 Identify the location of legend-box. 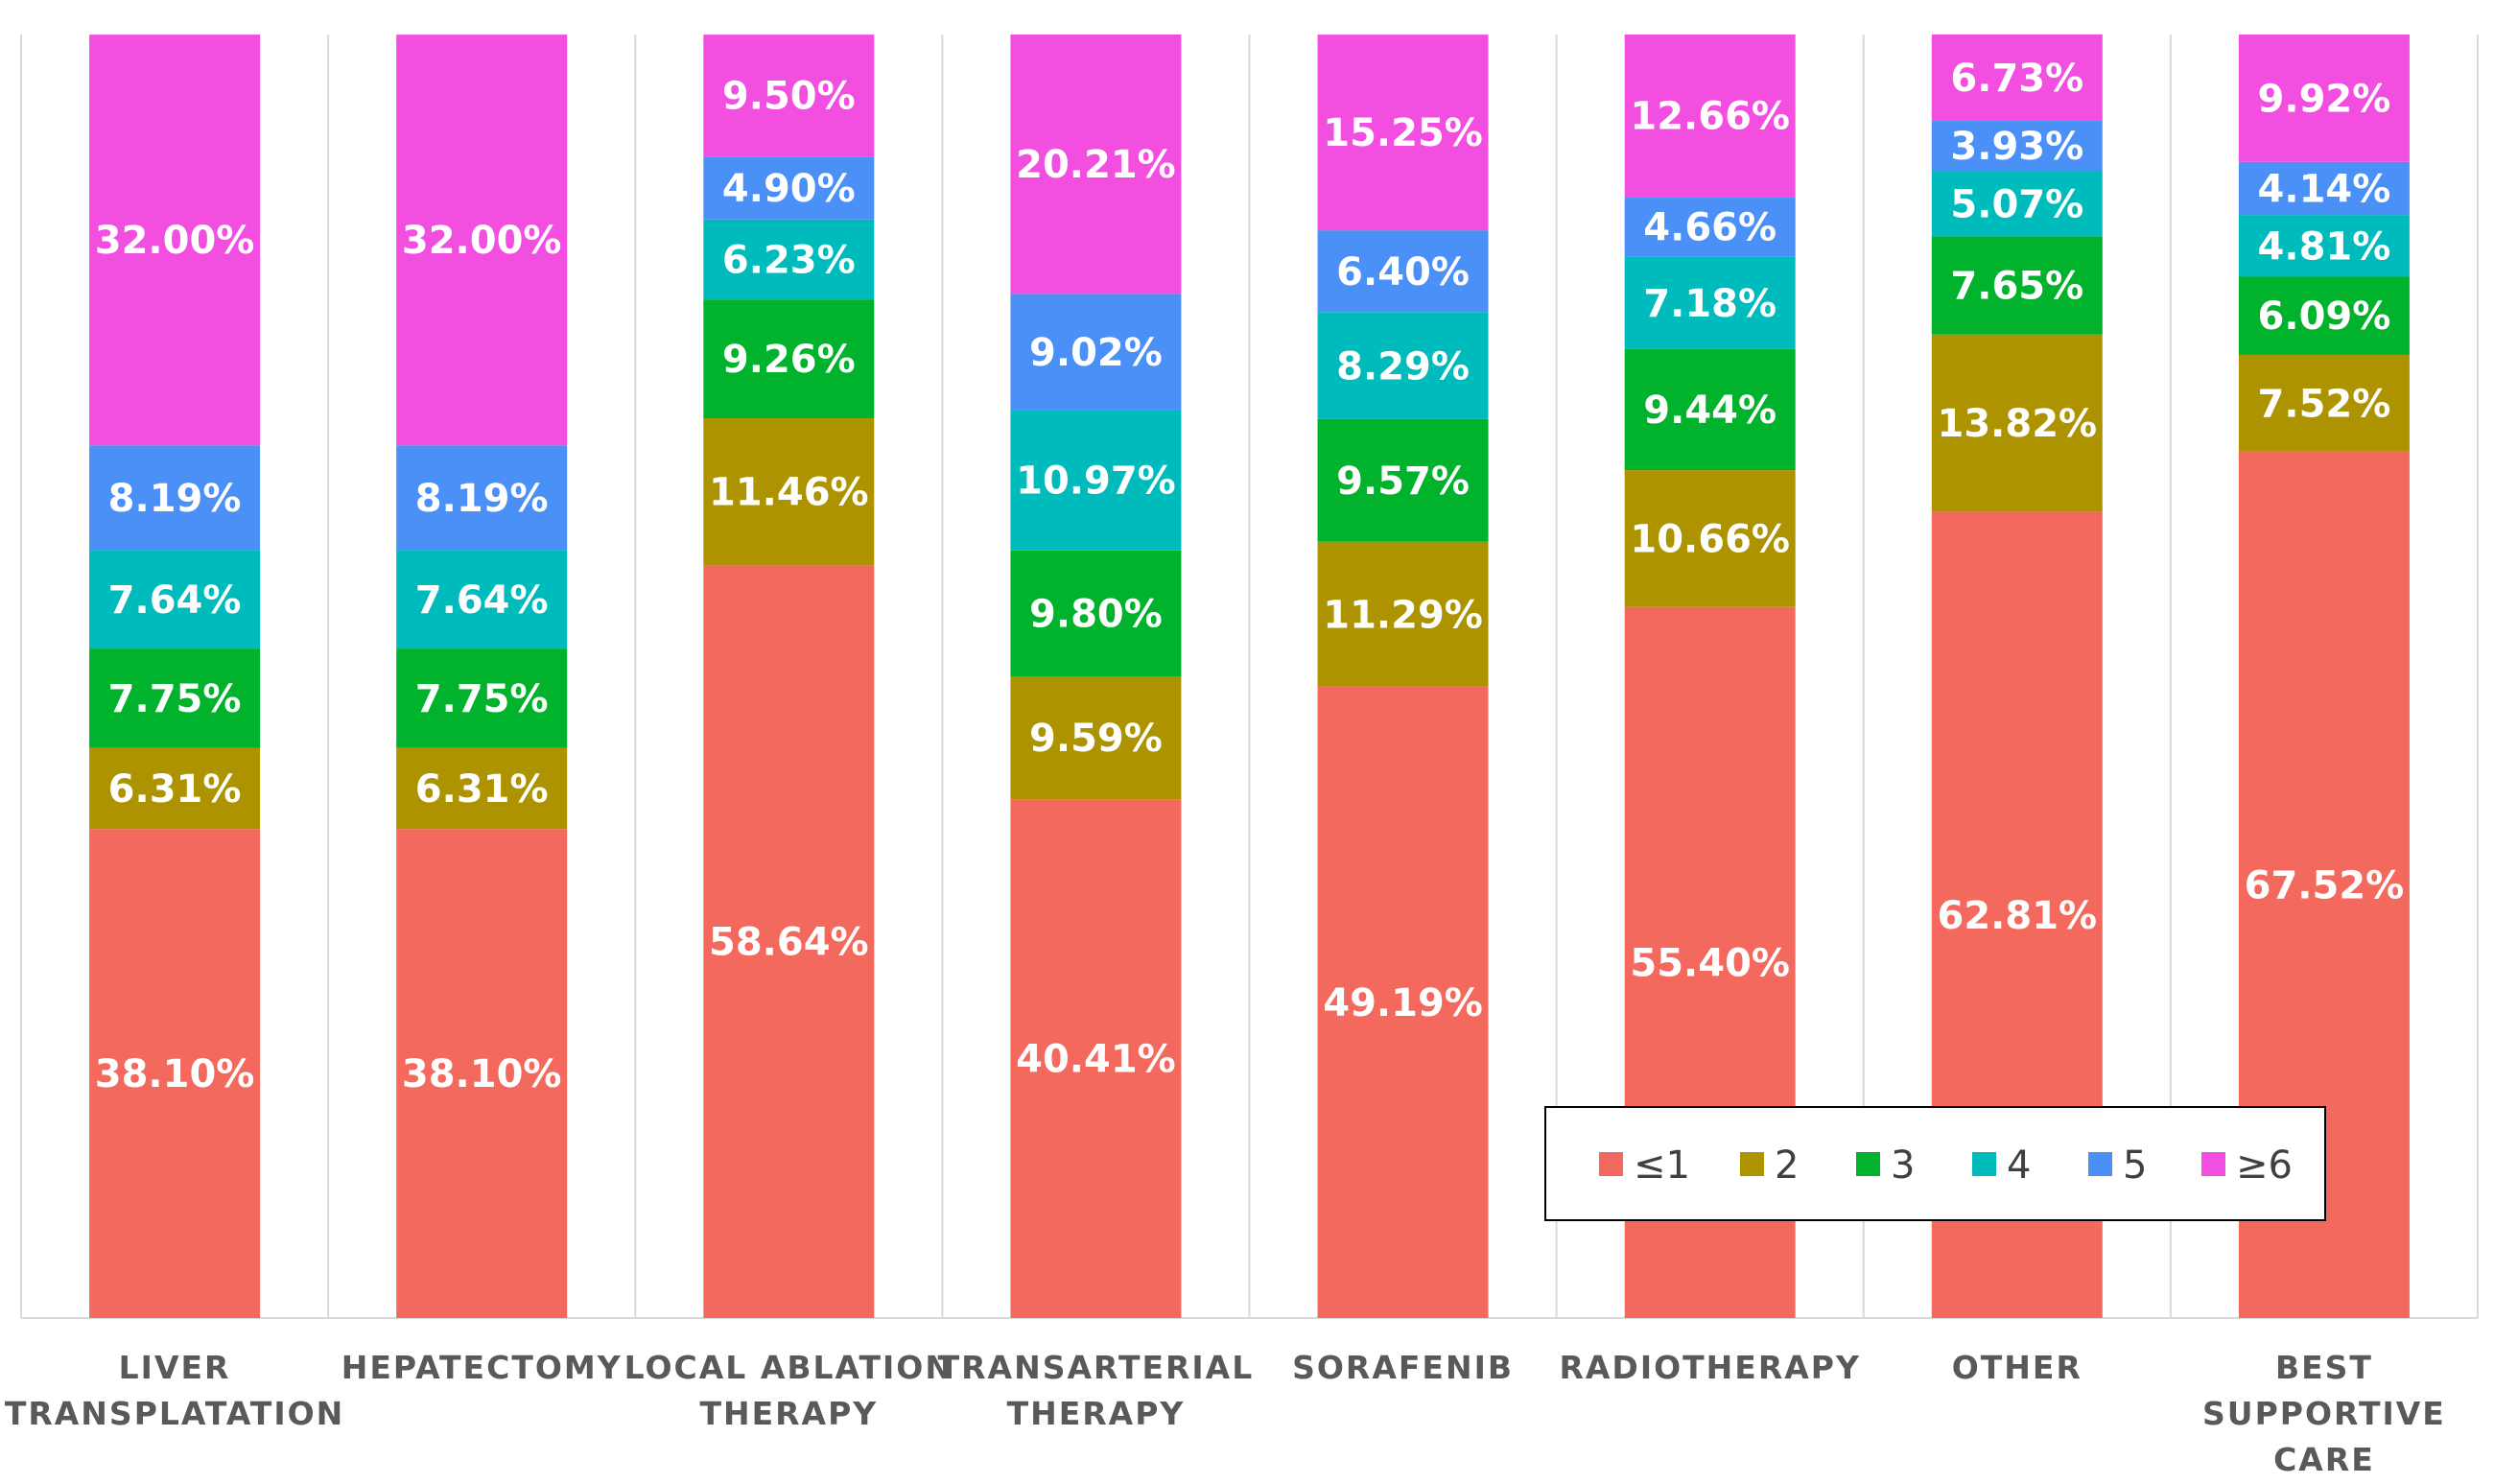
(1935, 1164).